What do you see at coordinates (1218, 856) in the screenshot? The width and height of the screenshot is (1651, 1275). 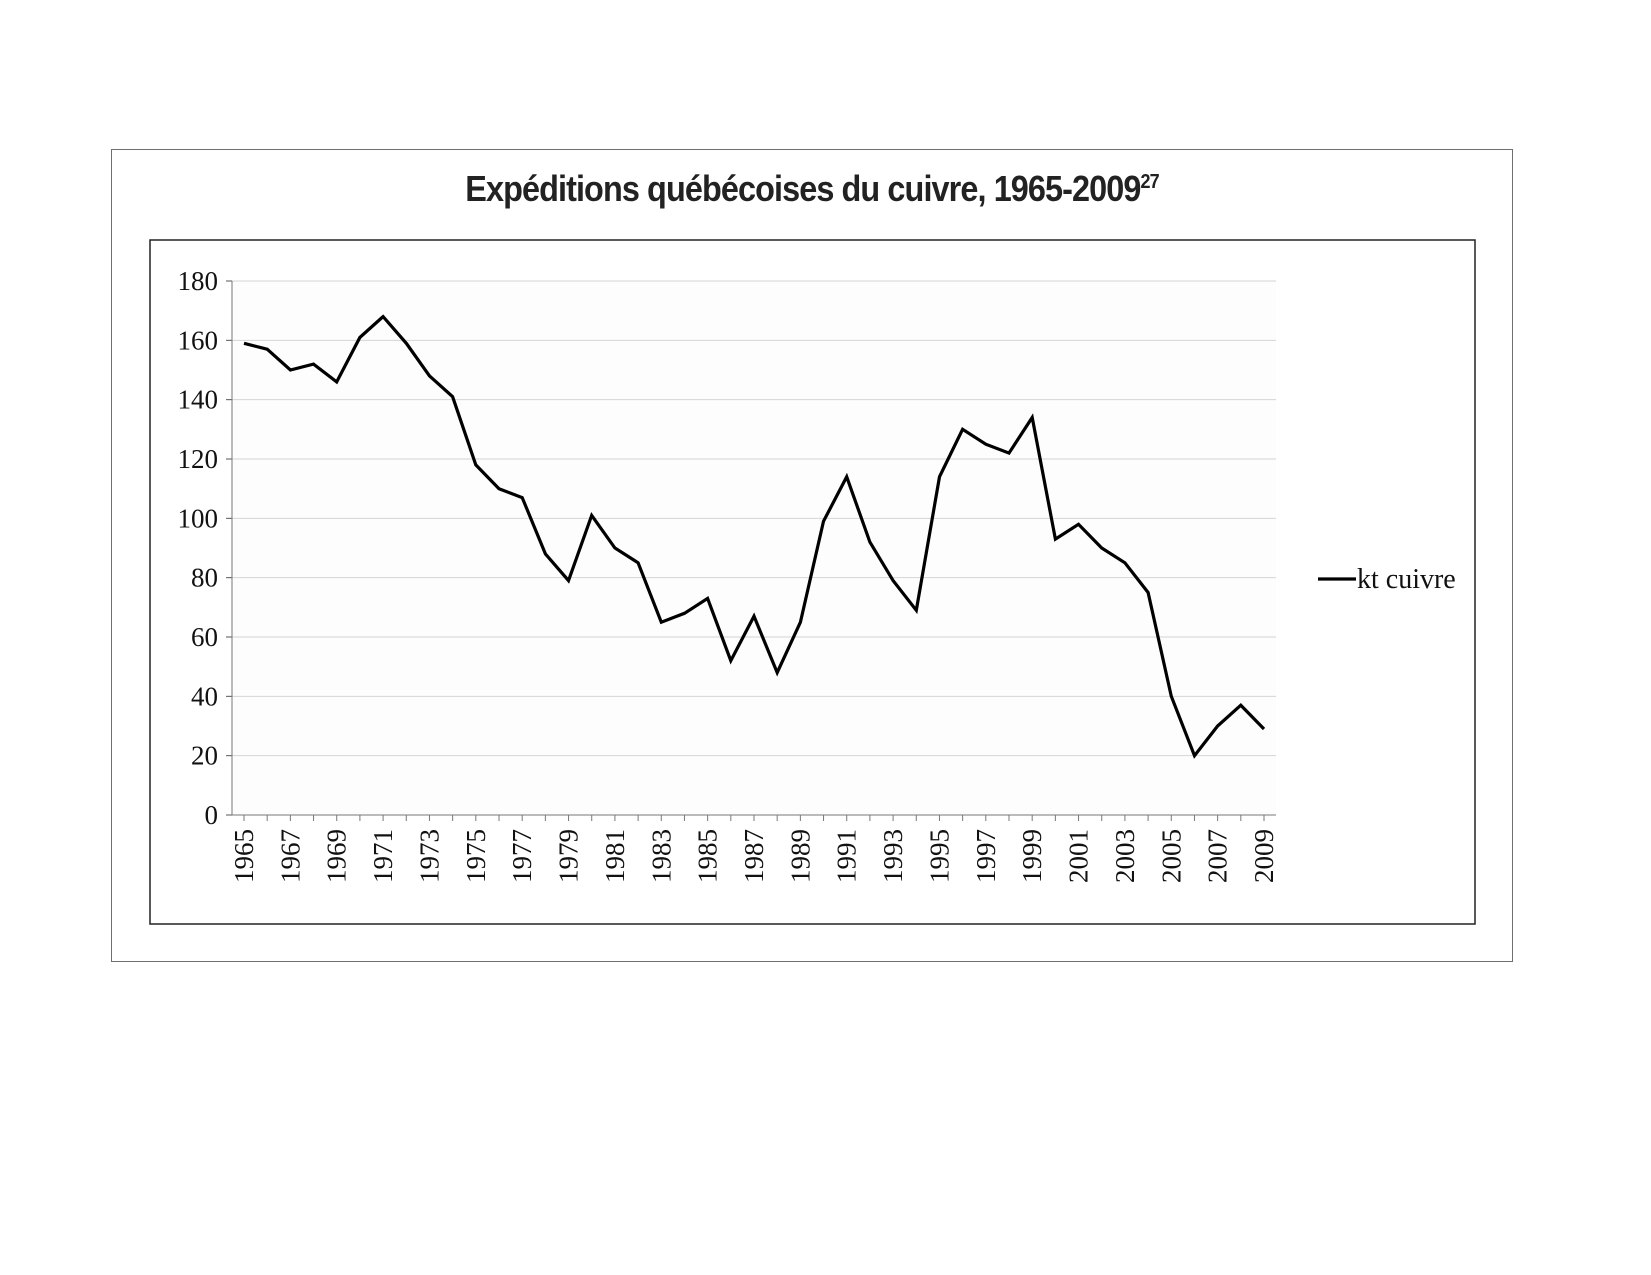 I see `x-tick-label: 2007` at bounding box center [1218, 856].